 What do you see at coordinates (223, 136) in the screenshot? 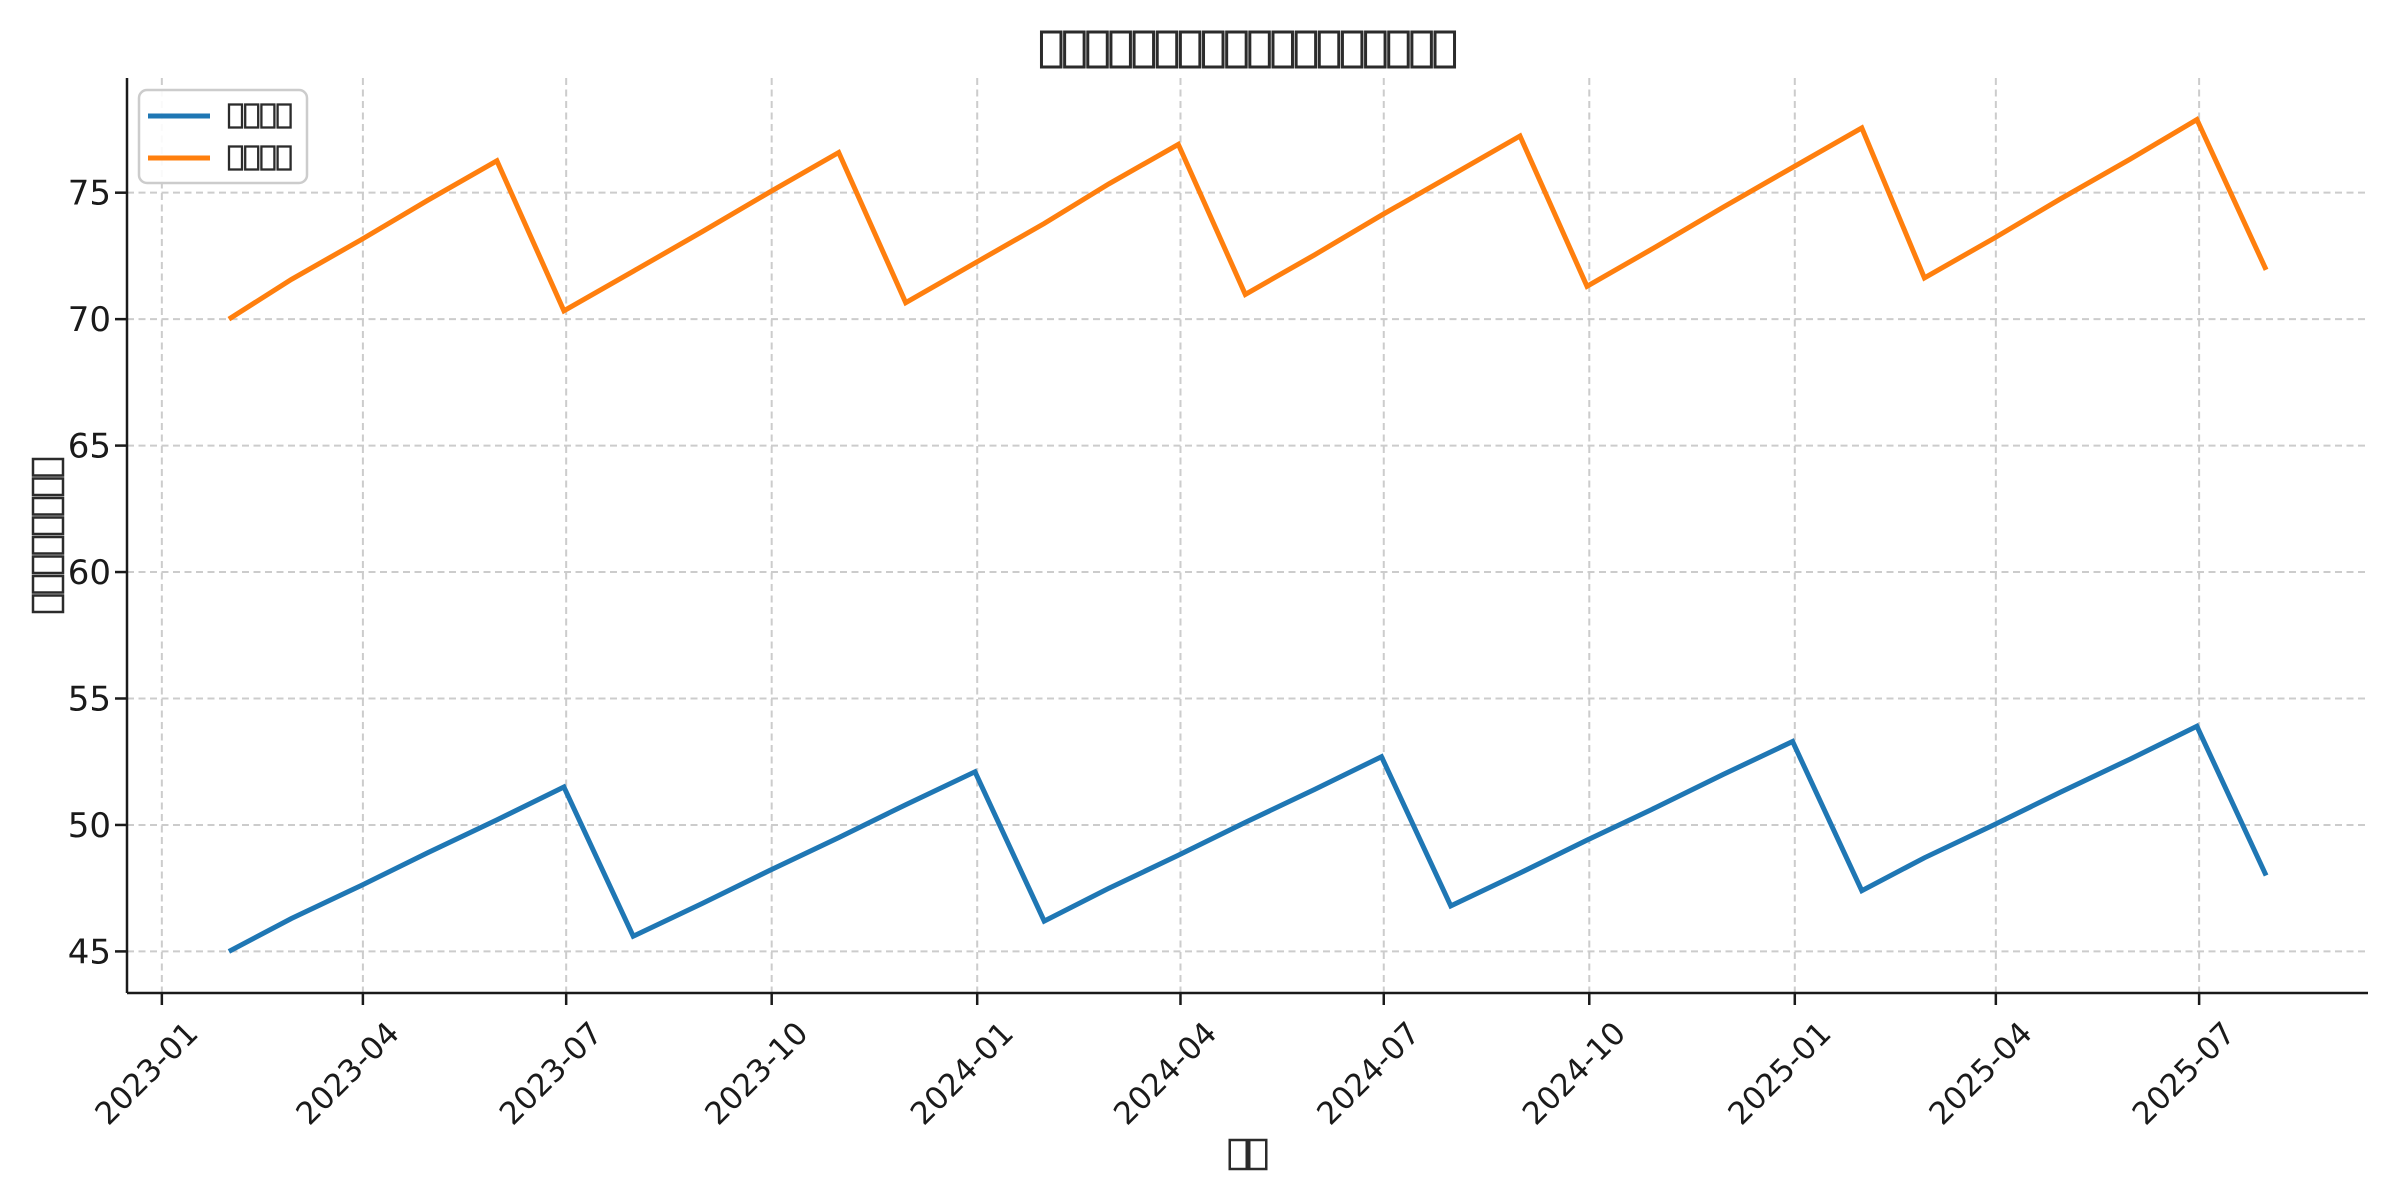
I see `legend` at bounding box center [223, 136].